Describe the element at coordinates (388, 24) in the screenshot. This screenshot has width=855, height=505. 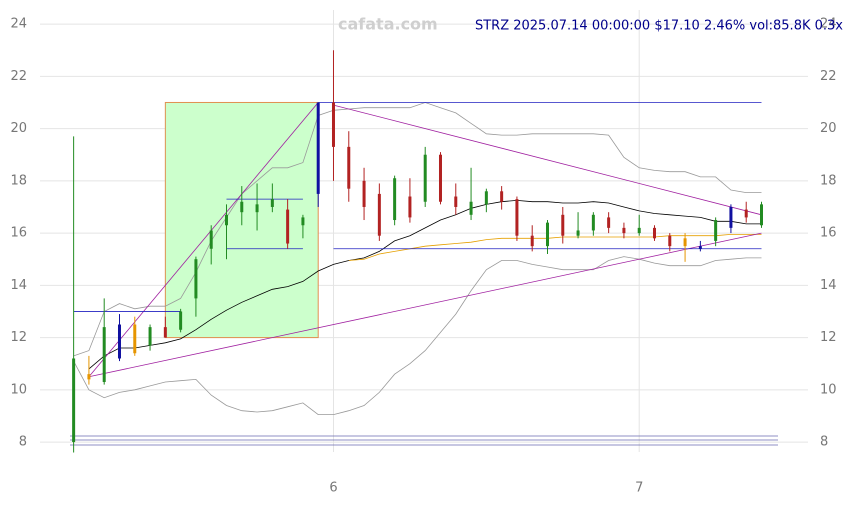
I see `watermark: cafata.com` at that location.